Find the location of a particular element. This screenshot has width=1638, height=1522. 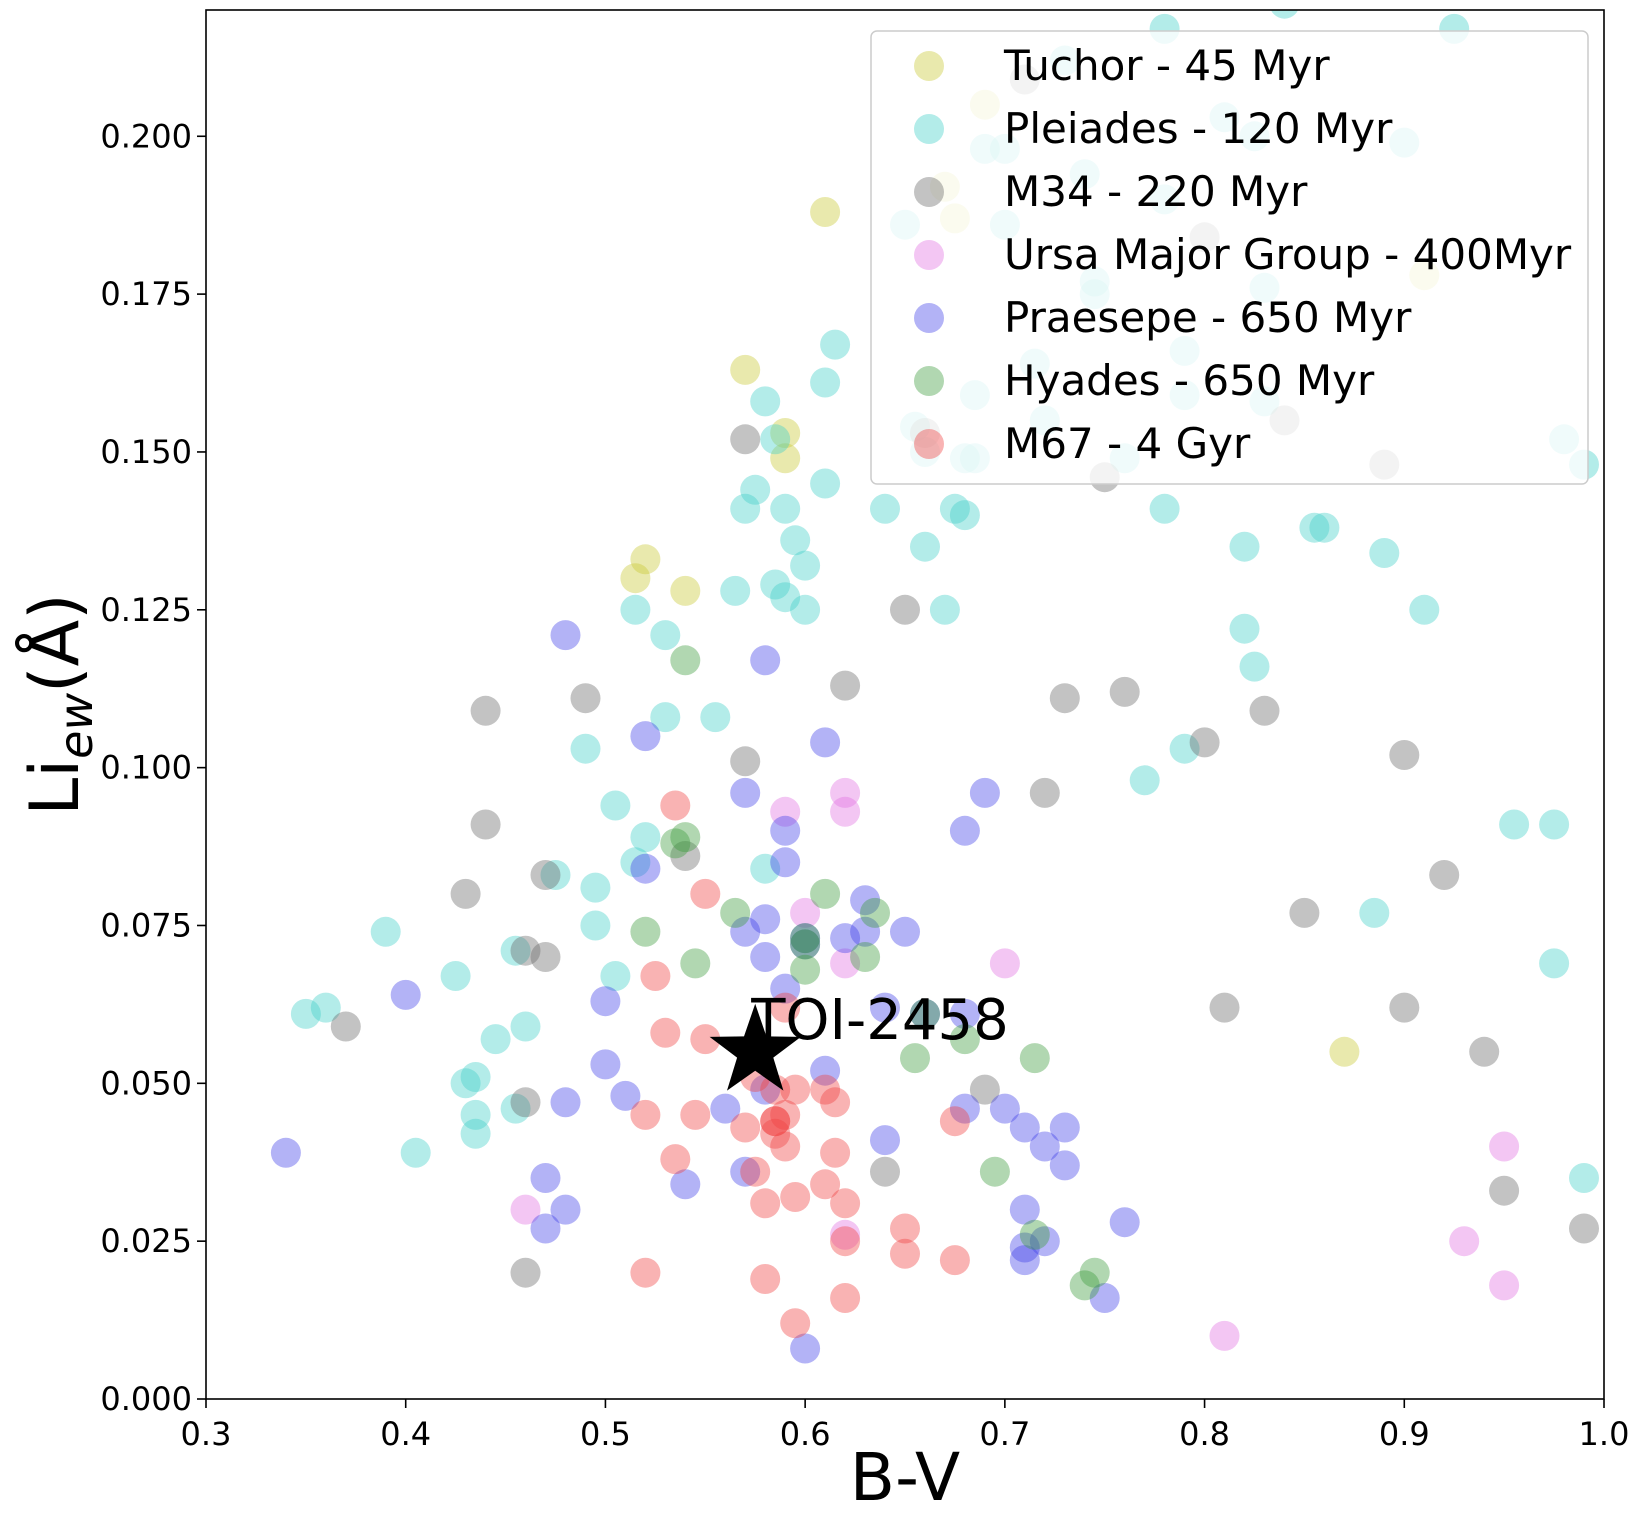

legend-label: Pleiades - 120 Myr is located at coordinates (1198, 128).